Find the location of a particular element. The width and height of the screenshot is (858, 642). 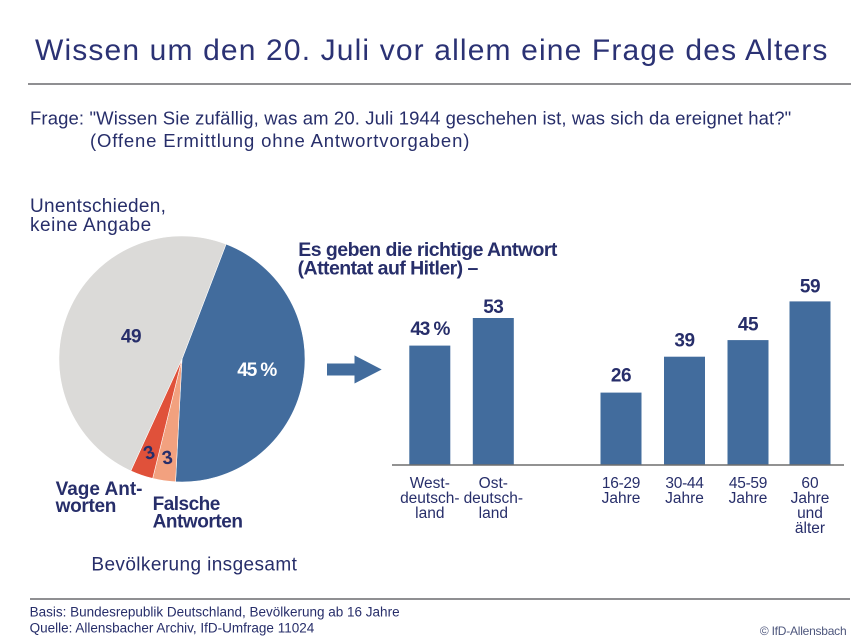

svg-text: Unentschieden, is located at coordinates (98, 206).